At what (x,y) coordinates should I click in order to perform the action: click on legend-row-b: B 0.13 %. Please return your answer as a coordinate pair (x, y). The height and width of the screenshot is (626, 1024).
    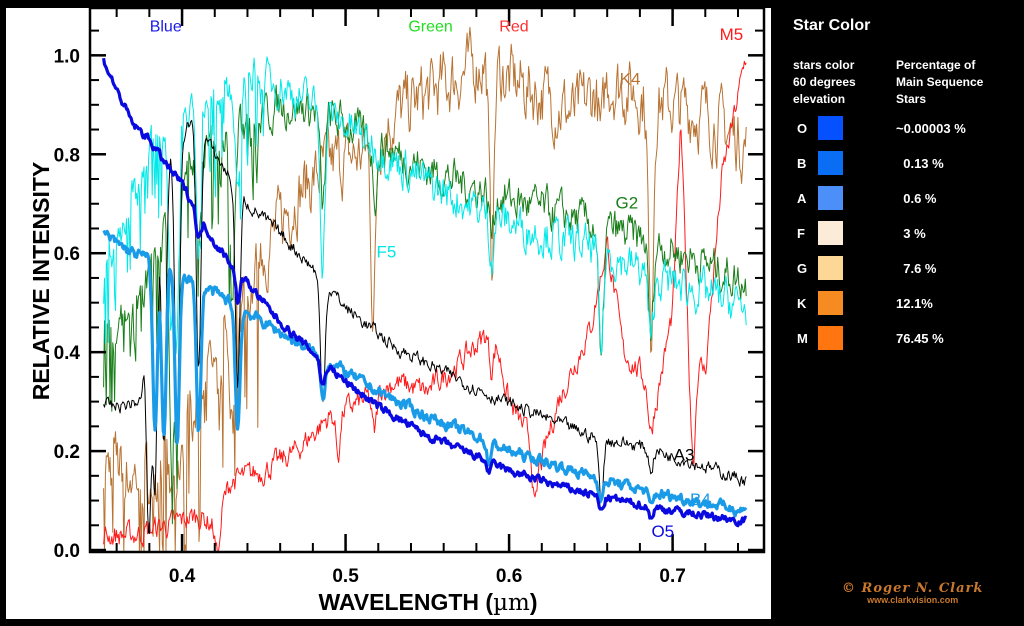
    Looking at the image, I should click on (907, 164).